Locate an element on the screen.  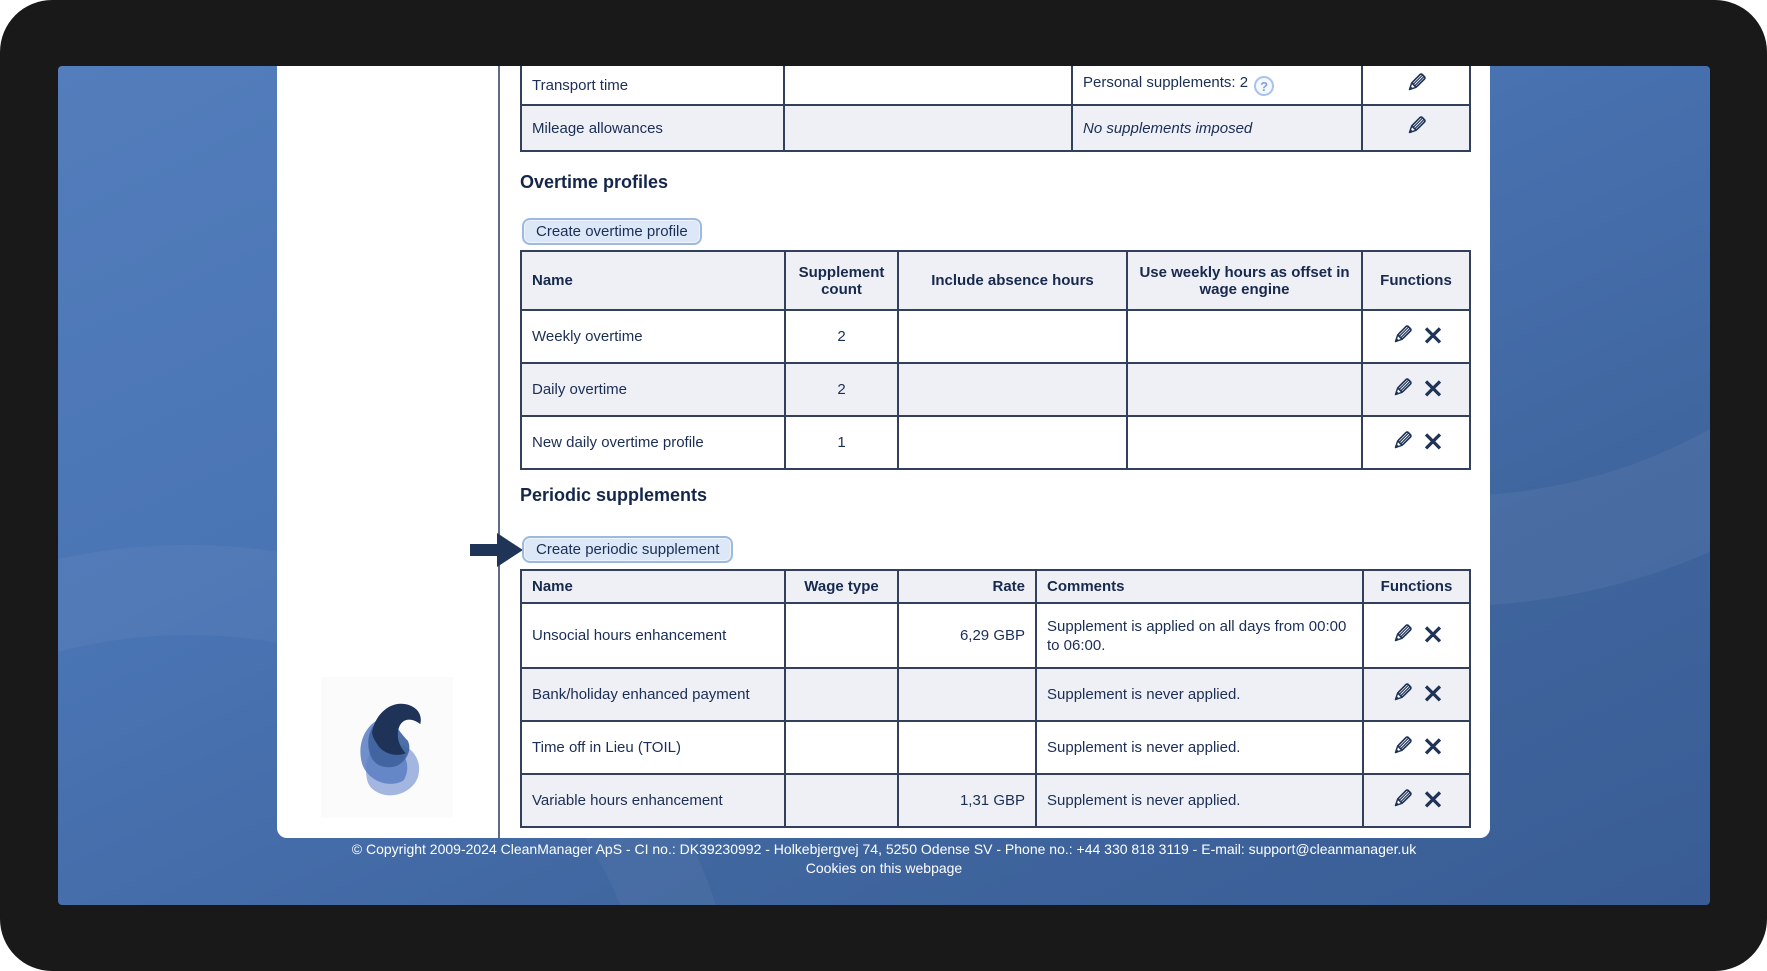
big-right-arrow-icon is located at coordinates (497, 550).